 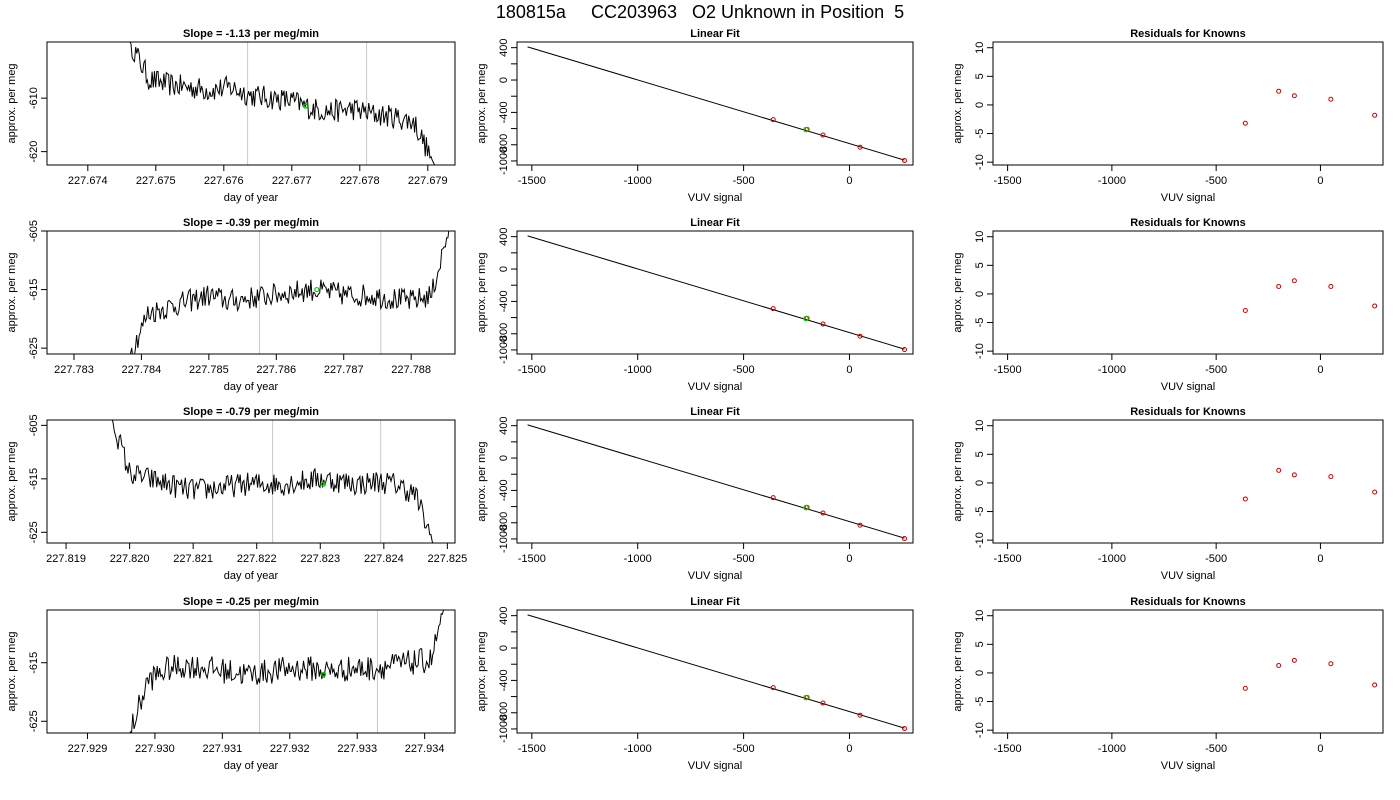 What do you see at coordinates (156, 181) in the screenshot?
I see `x-tick-label: 227.675` at bounding box center [156, 181].